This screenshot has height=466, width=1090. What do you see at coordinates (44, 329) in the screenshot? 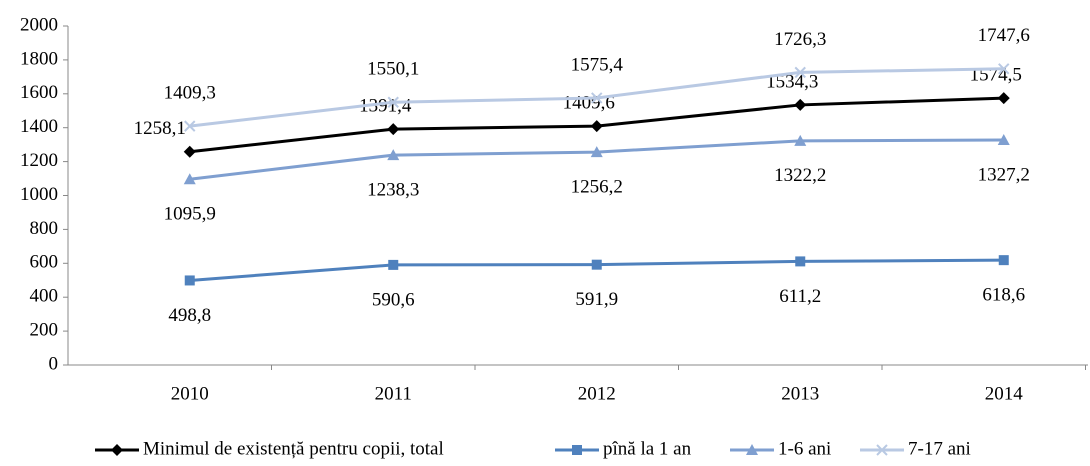
I see `y-tick-label: 200` at bounding box center [44, 329].